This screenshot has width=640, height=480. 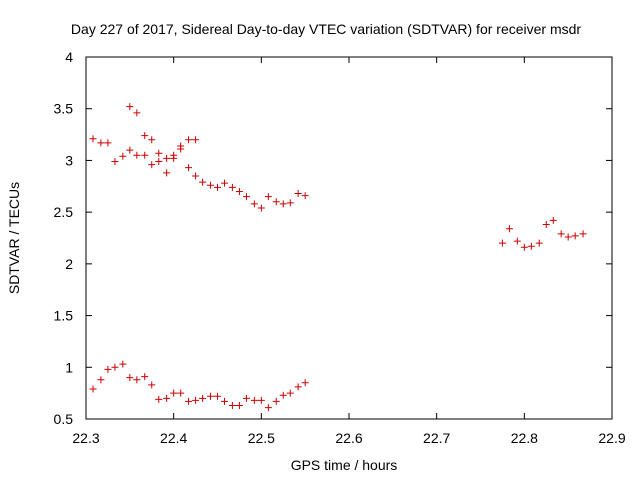 I want to click on x-tick-label: 22.5, so click(x=261, y=438).